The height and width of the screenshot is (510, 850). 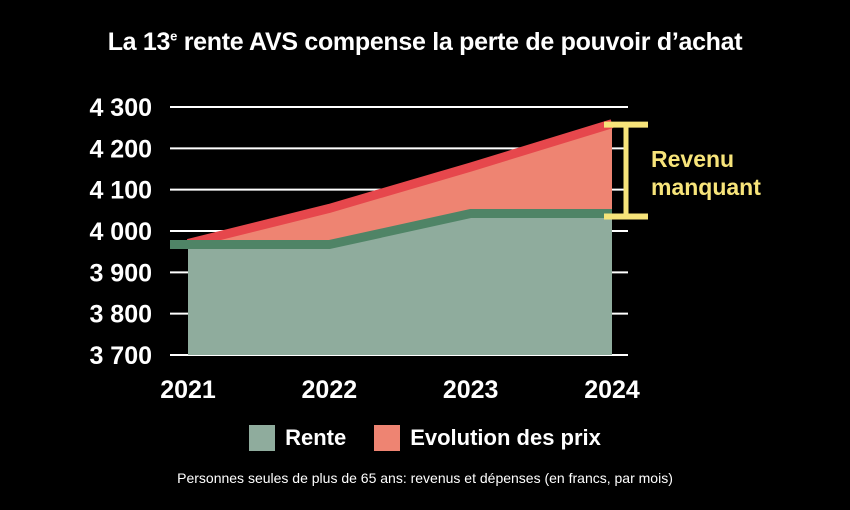 What do you see at coordinates (120, 191) in the screenshot?
I see `y-tick-label-2: 4 100` at bounding box center [120, 191].